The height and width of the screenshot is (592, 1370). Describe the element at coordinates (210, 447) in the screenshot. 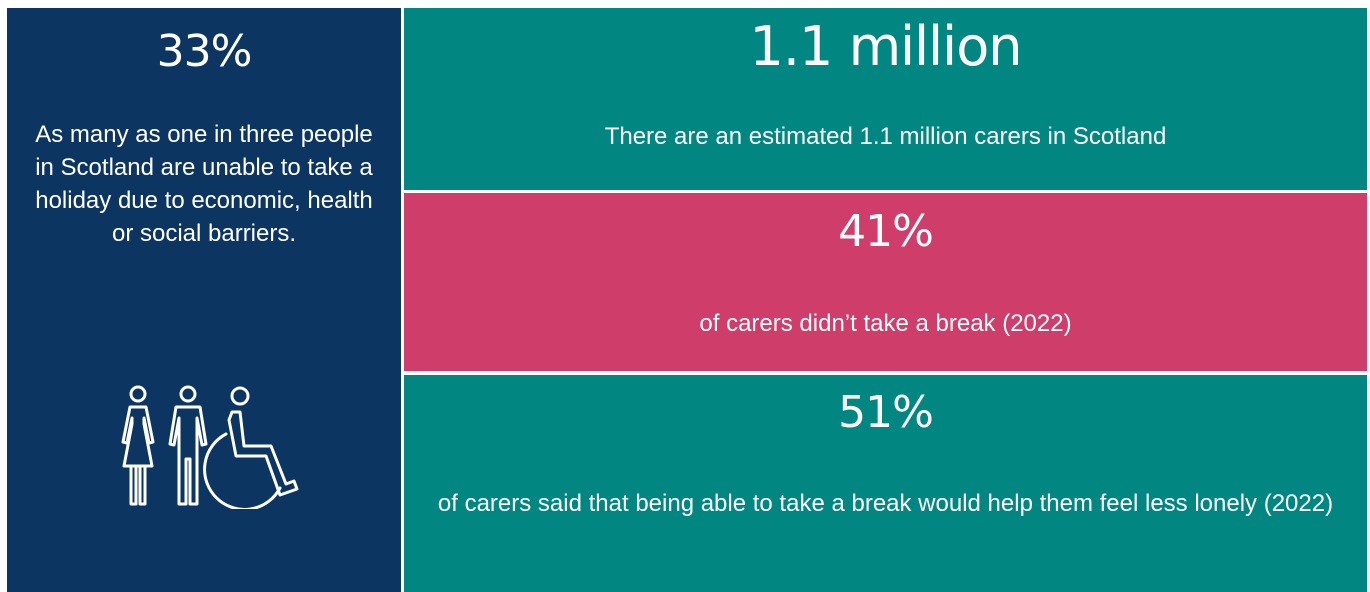

I see `people-accessibility-icon` at that location.